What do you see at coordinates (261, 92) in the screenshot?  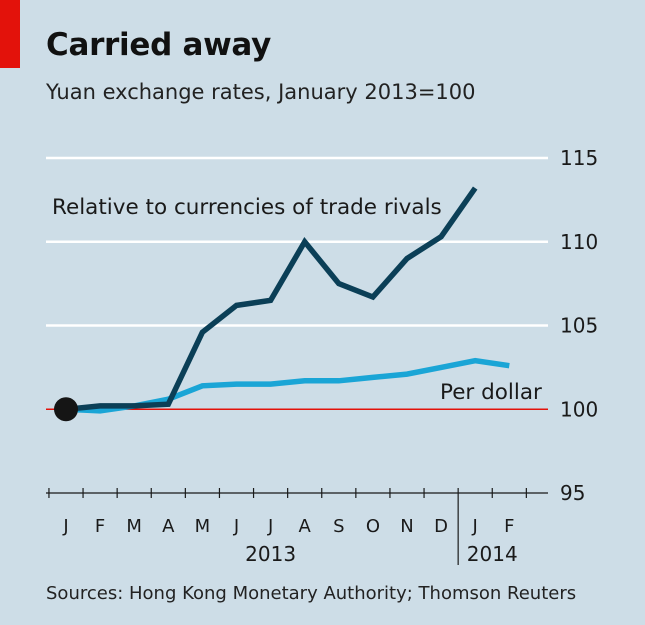 I see `chart-subtitle: Yuan exchange rates, January 2013=100` at bounding box center [261, 92].